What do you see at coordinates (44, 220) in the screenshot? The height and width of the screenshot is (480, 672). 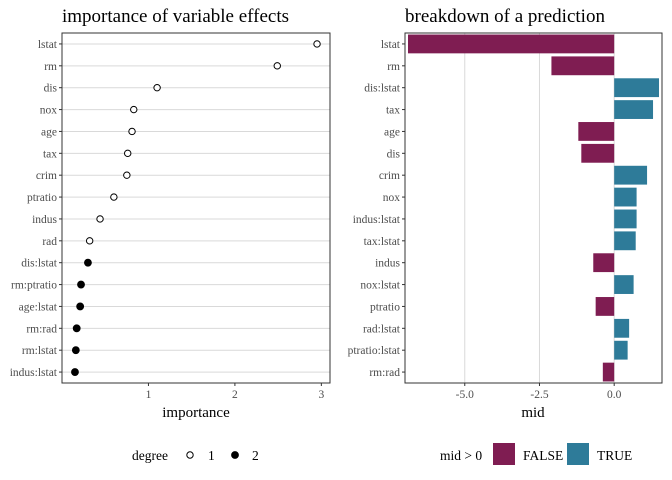 I see `importance-y-tick-indus: indus` at bounding box center [44, 220].